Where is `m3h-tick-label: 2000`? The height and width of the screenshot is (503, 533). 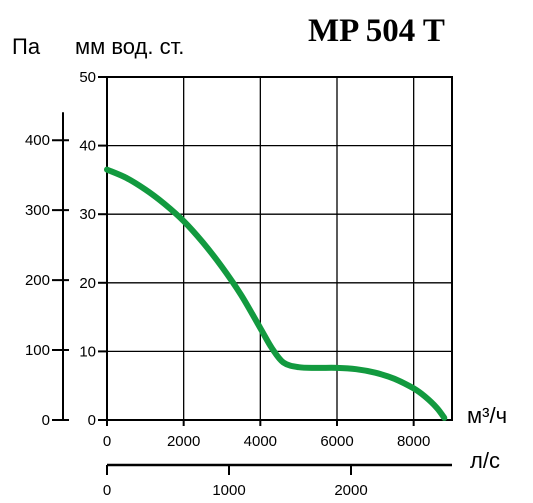 m3h-tick-label: 2000 is located at coordinates (183, 441).